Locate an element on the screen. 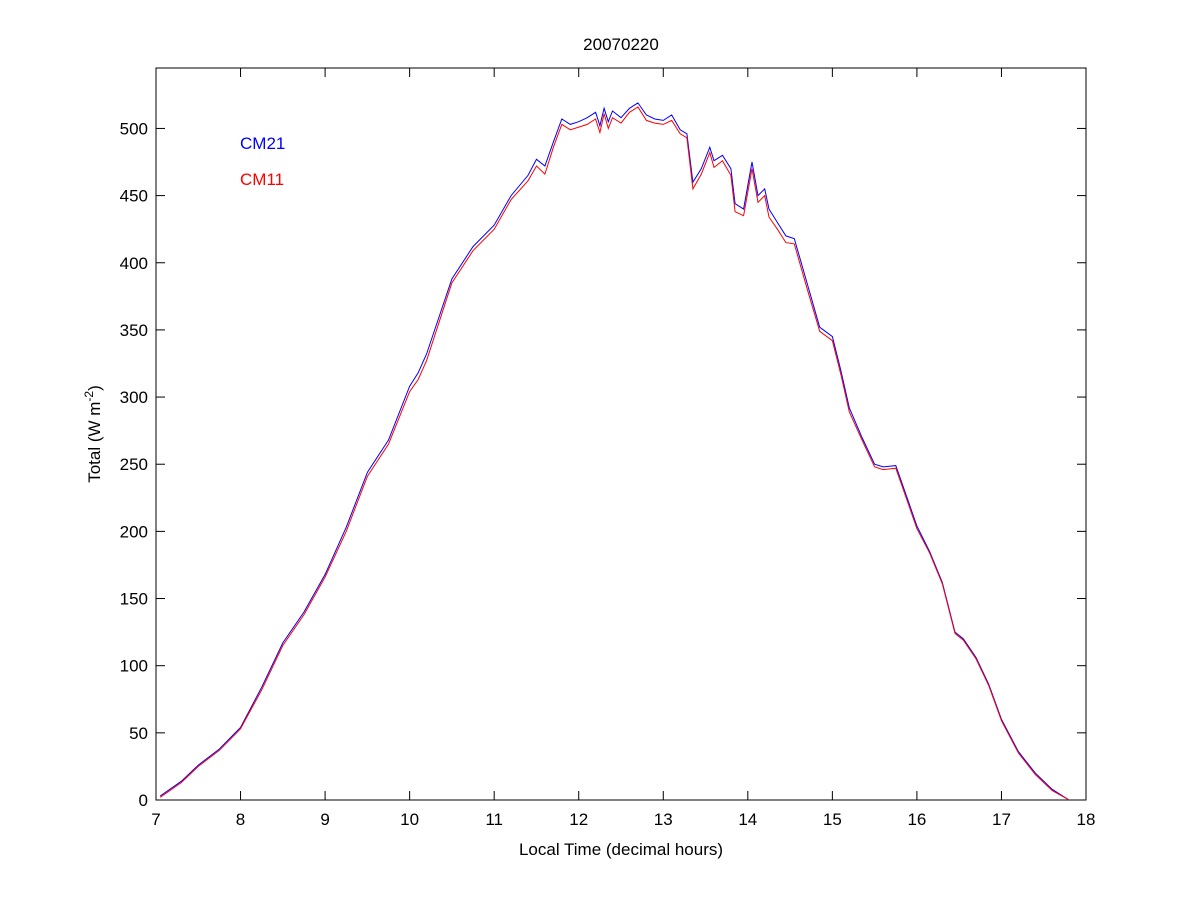 The width and height of the screenshot is (1200, 900). x-tick-label: 13 is located at coordinates (663, 819).